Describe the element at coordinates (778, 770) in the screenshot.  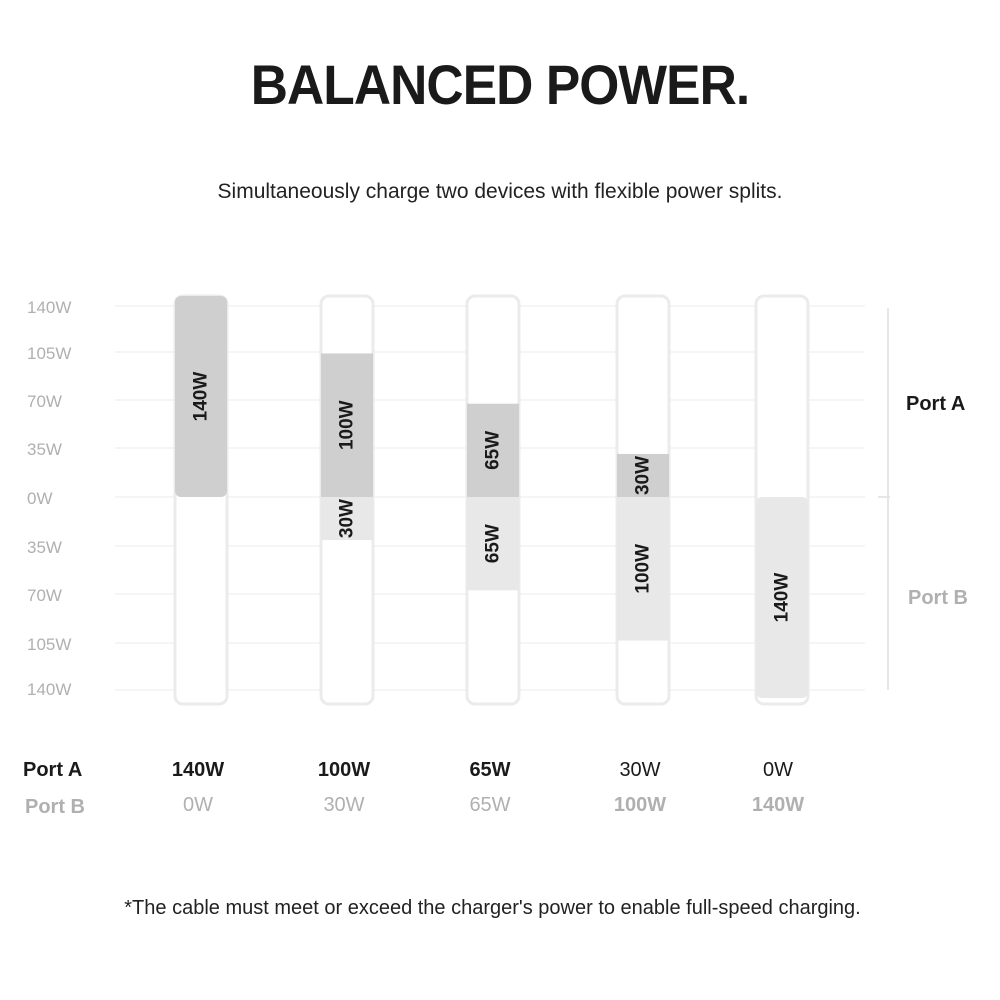
I see `table-cell-port-a: 0W` at that location.